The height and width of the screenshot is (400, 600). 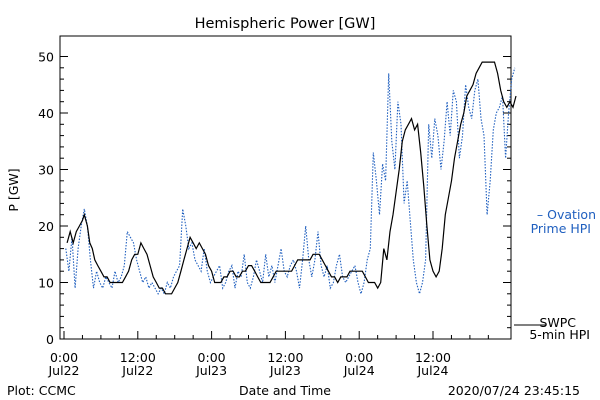 What do you see at coordinates (559, 334) in the screenshot?
I see `legend-swpc-line2: 5-min HPI` at bounding box center [559, 334].